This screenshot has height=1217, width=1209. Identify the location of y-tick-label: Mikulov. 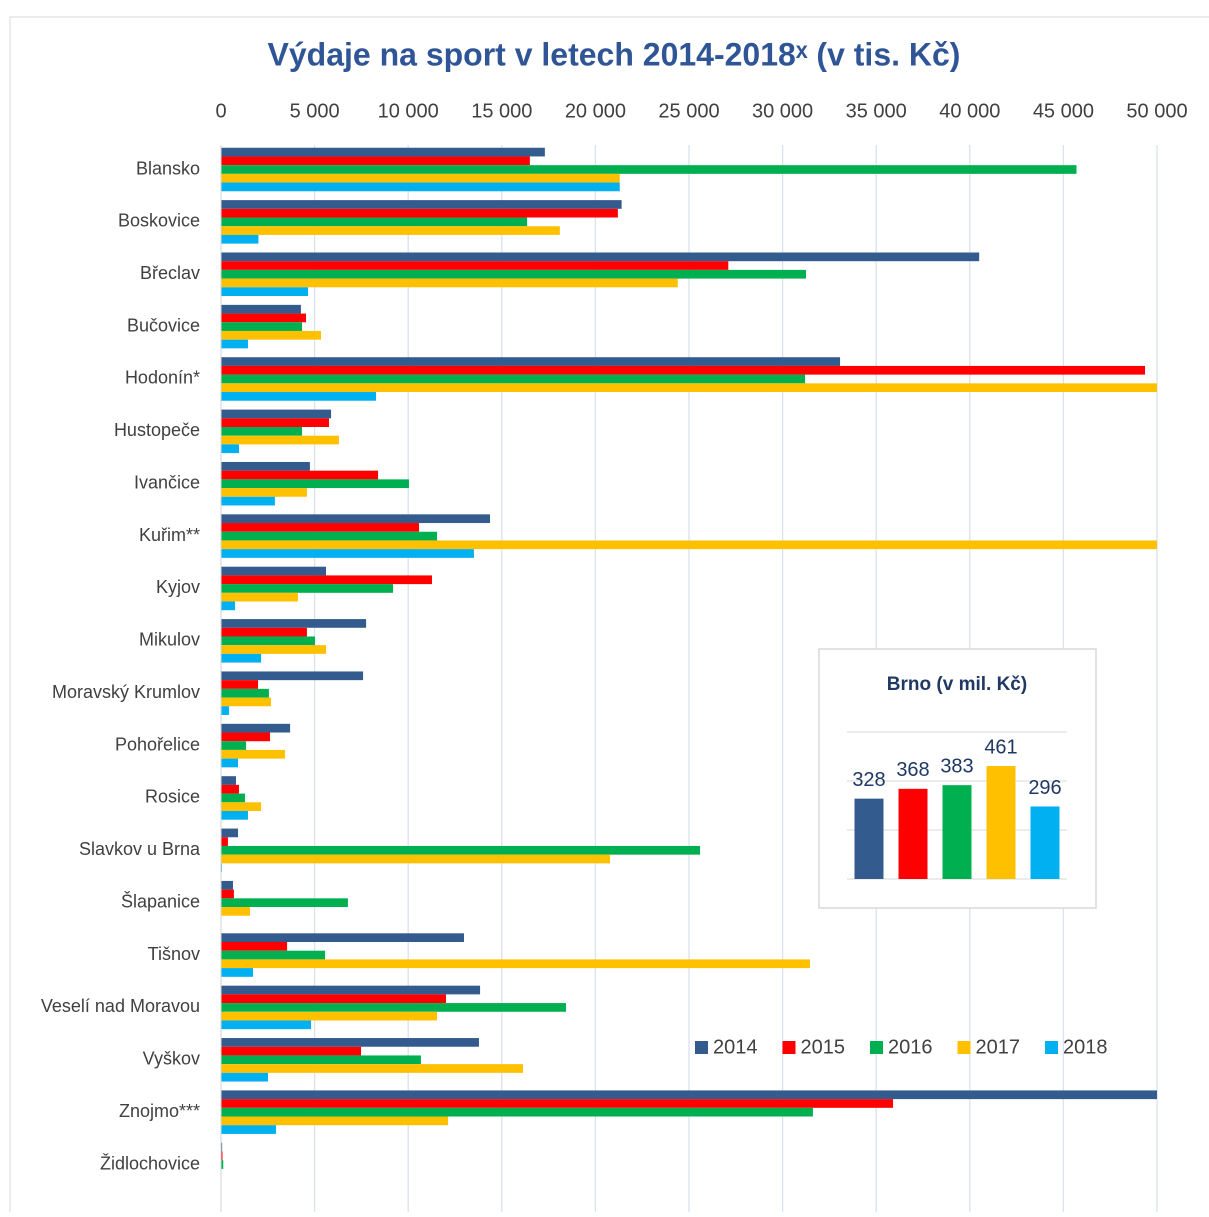
(169, 640).